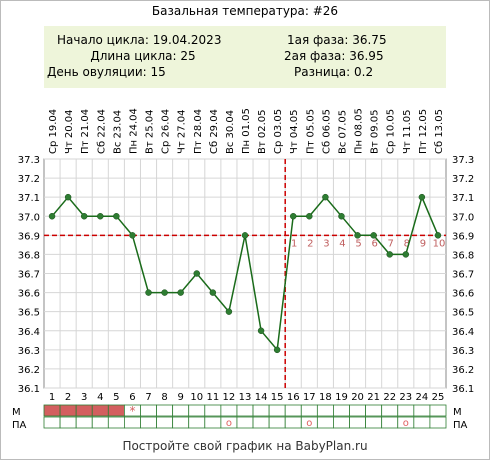 The height and width of the screenshot is (464, 490). I want to click on row-m-label-left: М, so click(16, 412).